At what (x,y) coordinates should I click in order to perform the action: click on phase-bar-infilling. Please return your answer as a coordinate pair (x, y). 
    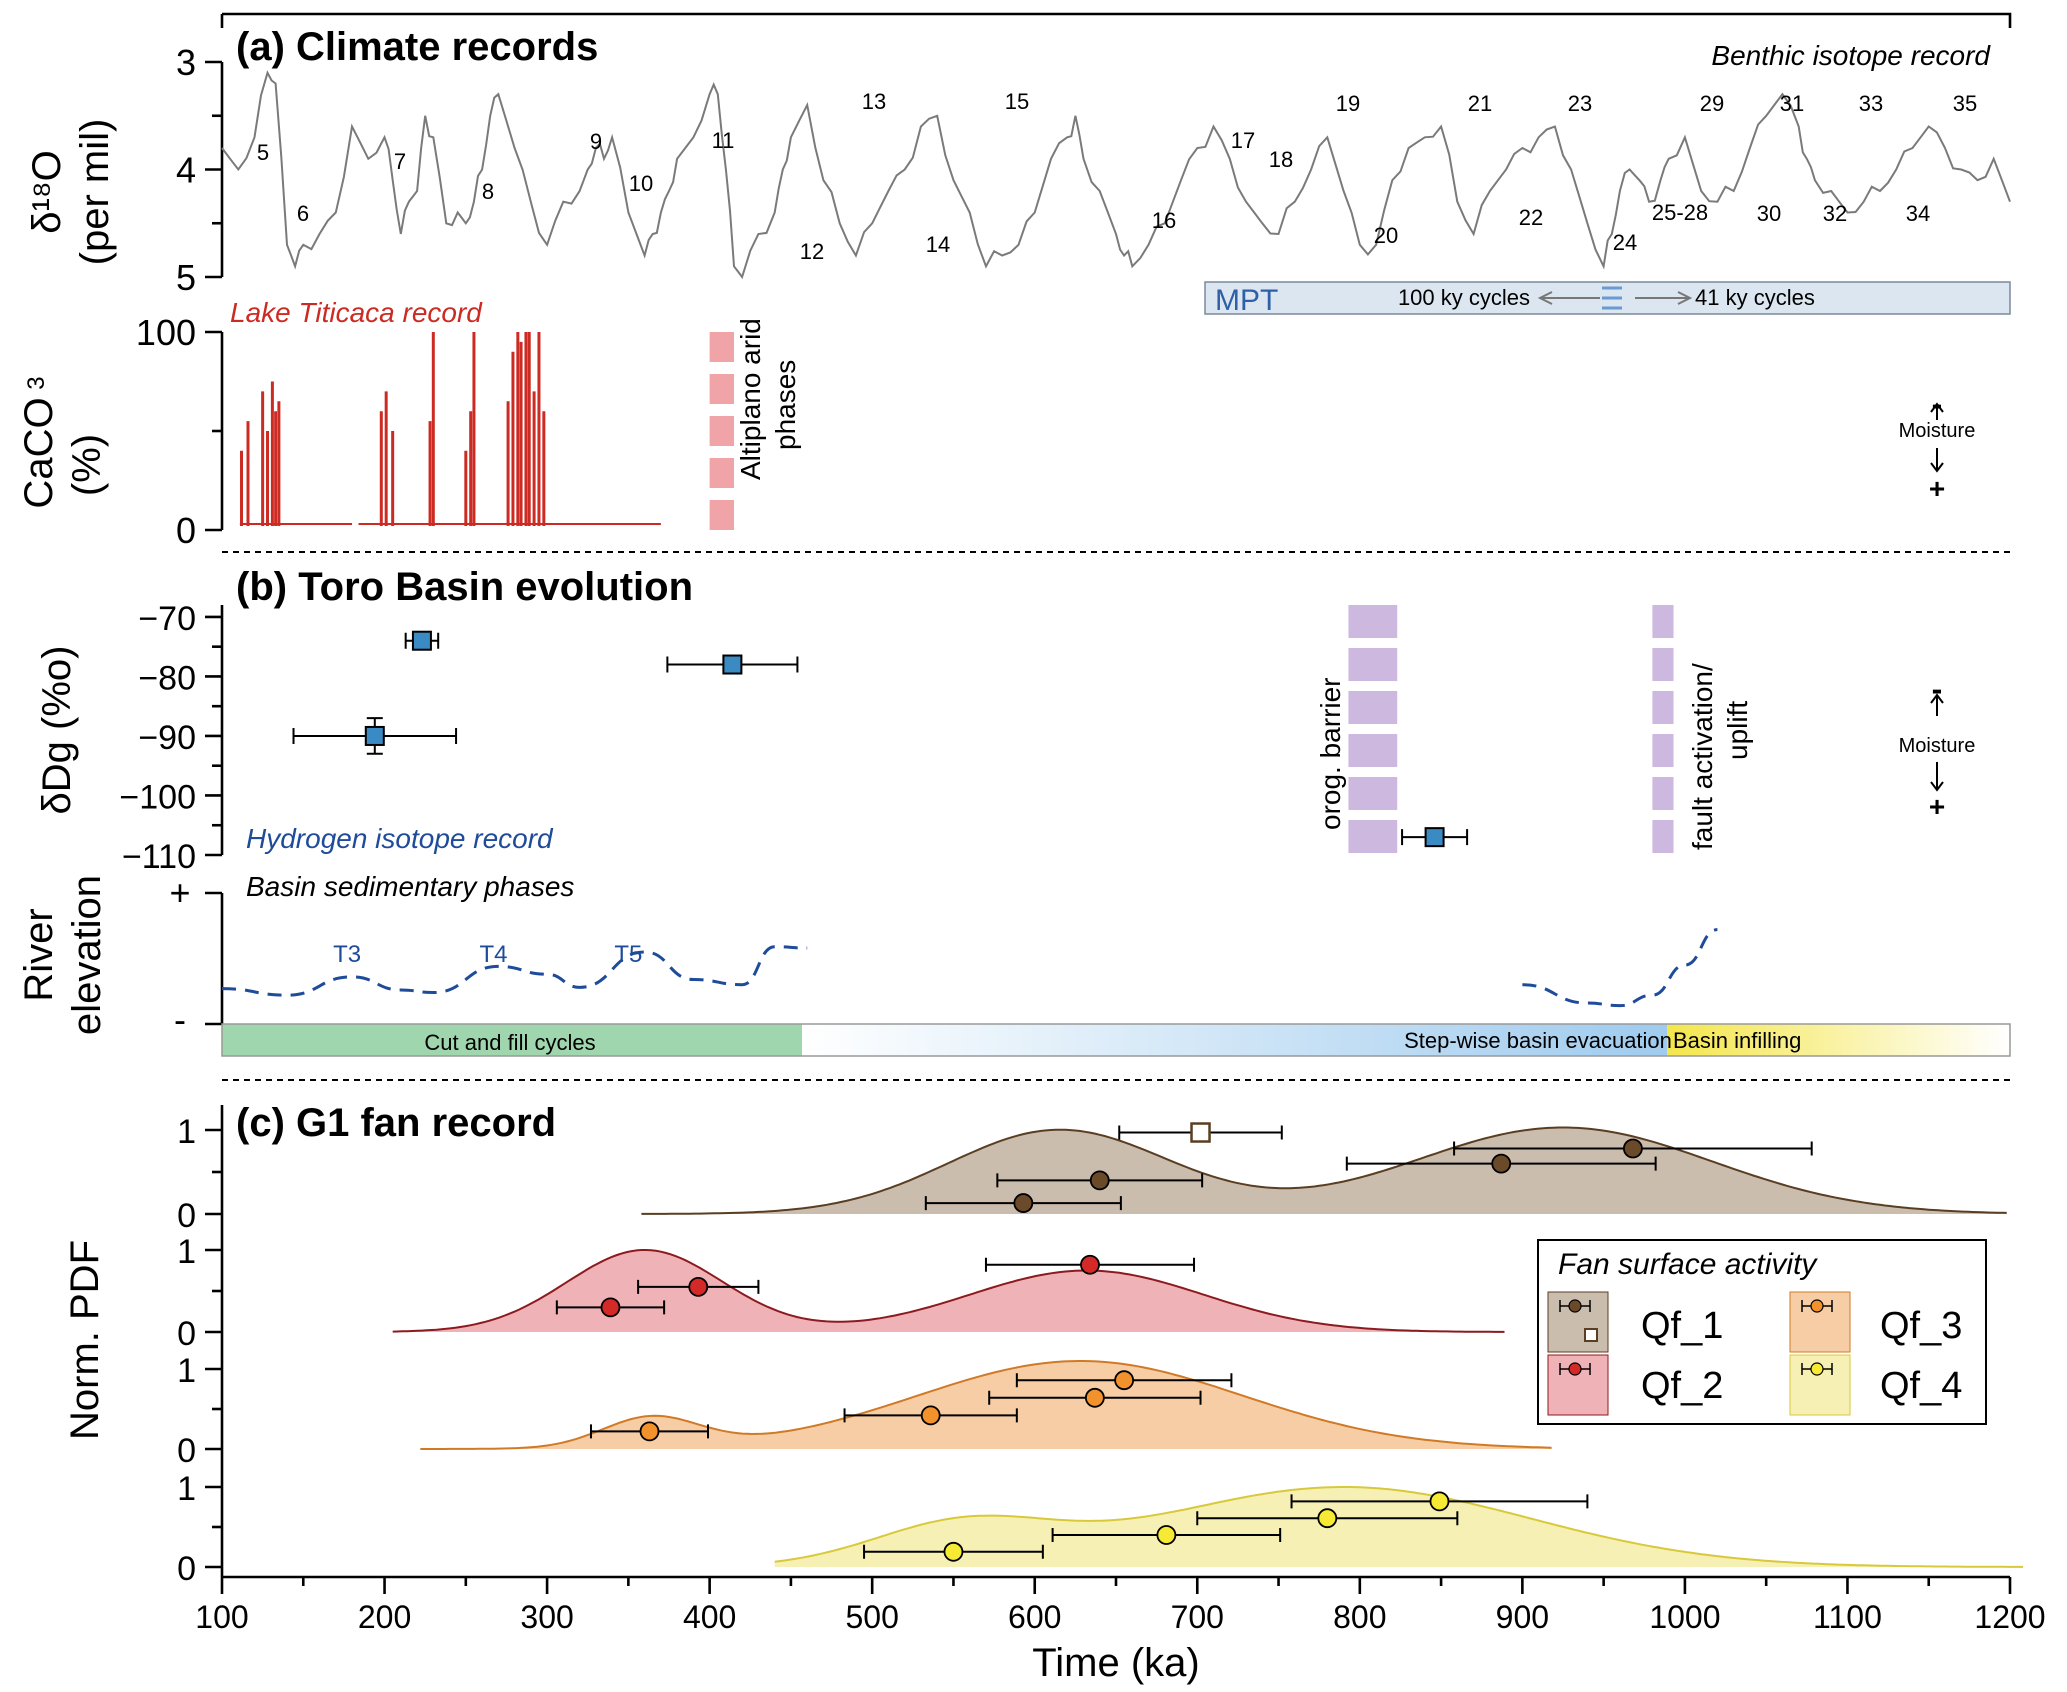
    Looking at the image, I should click on (1838, 1040).